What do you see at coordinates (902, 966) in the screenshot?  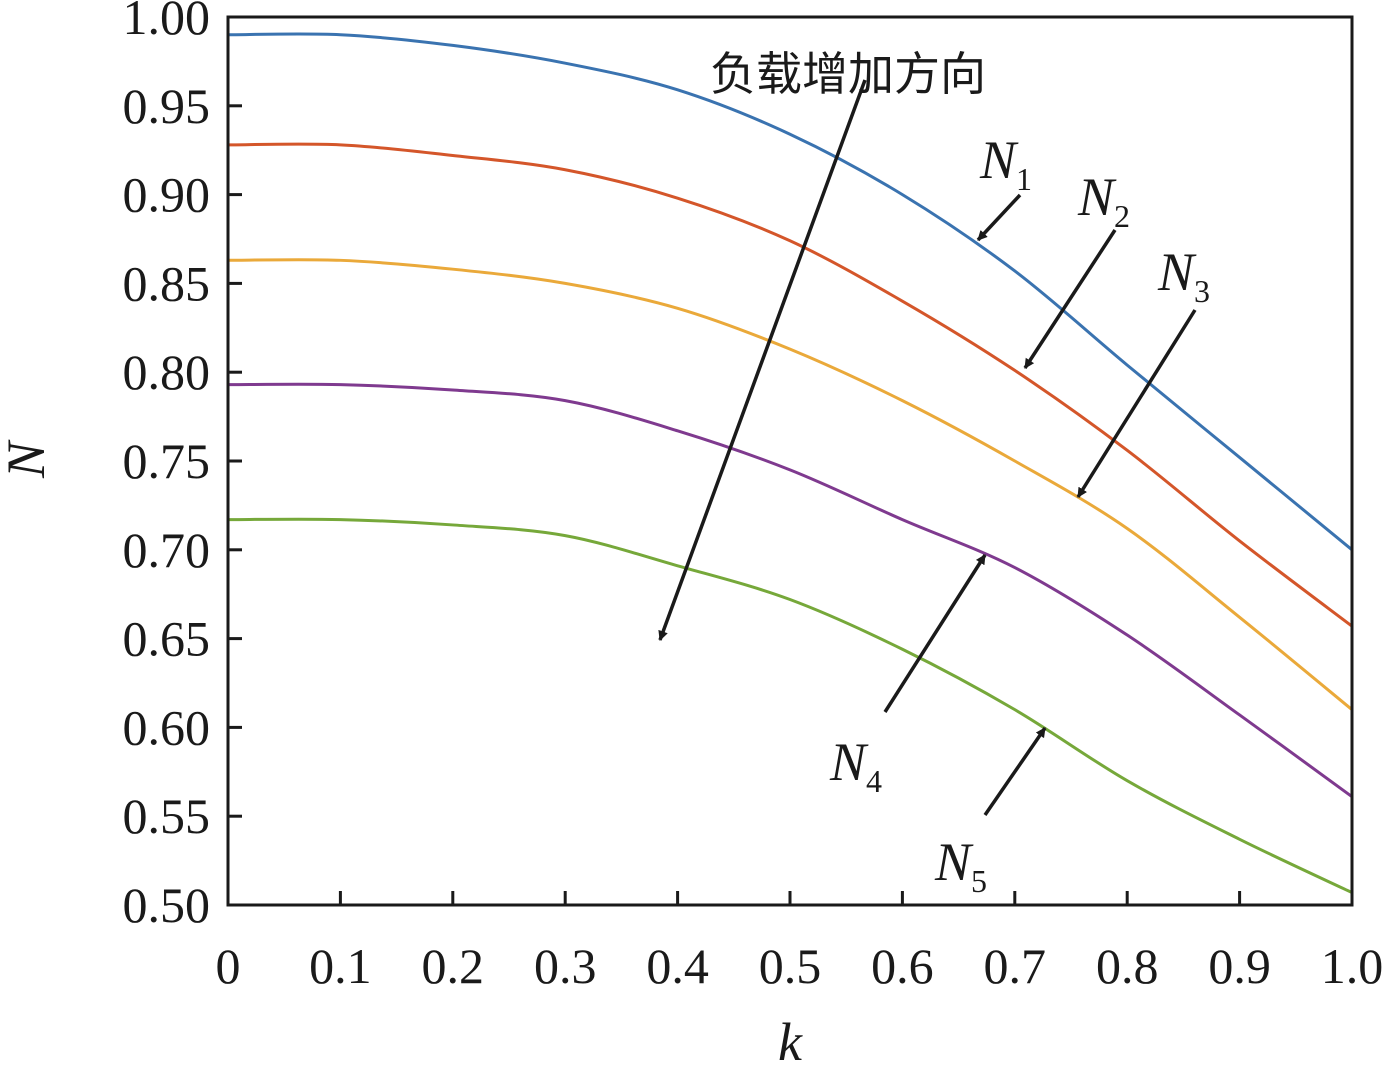 I see `x-tick-label: 0.6` at bounding box center [902, 966].